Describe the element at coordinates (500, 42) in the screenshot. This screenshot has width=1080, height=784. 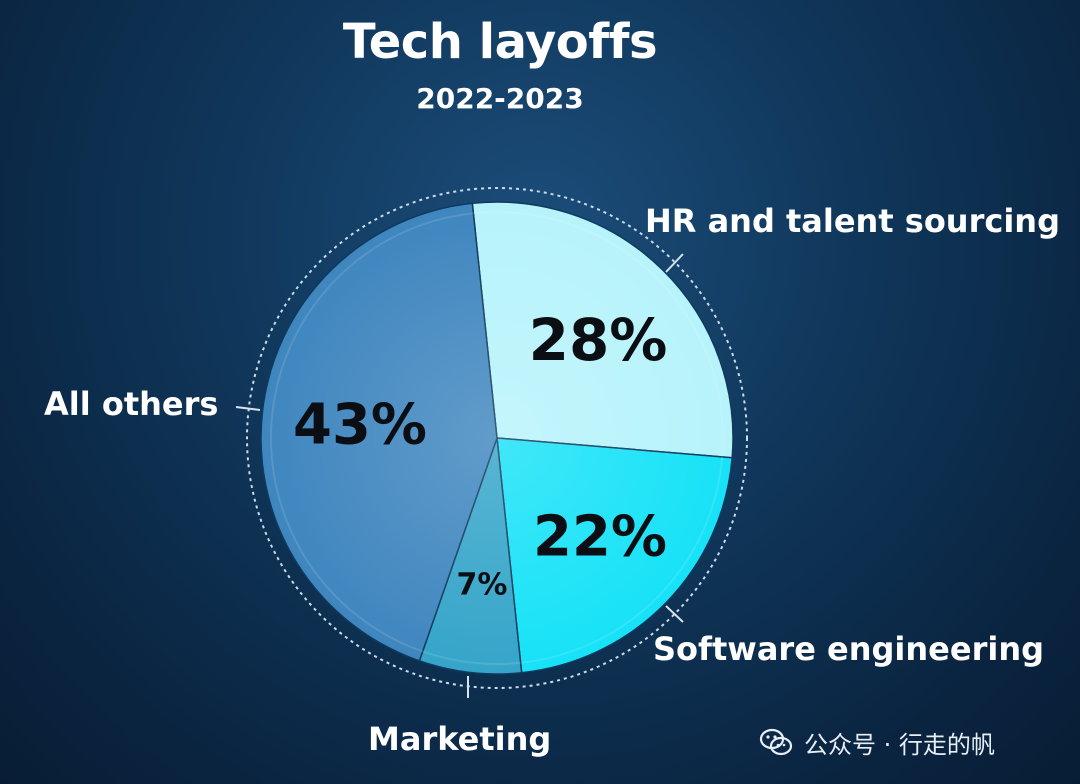
I see `chart-title: Tech layoffs` at that location.